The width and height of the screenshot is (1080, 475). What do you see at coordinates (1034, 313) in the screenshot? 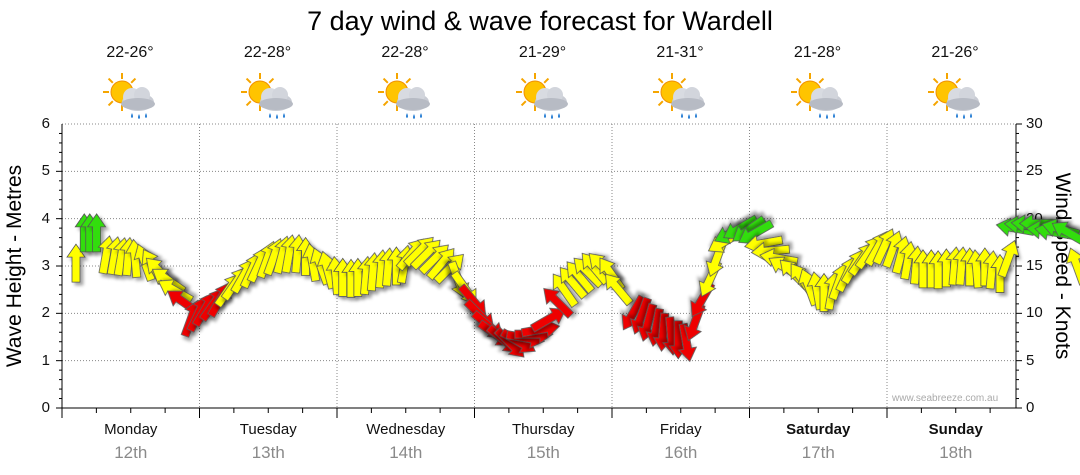
I see `y-right-tick-label: 10` at bounding box center [1034, 313].